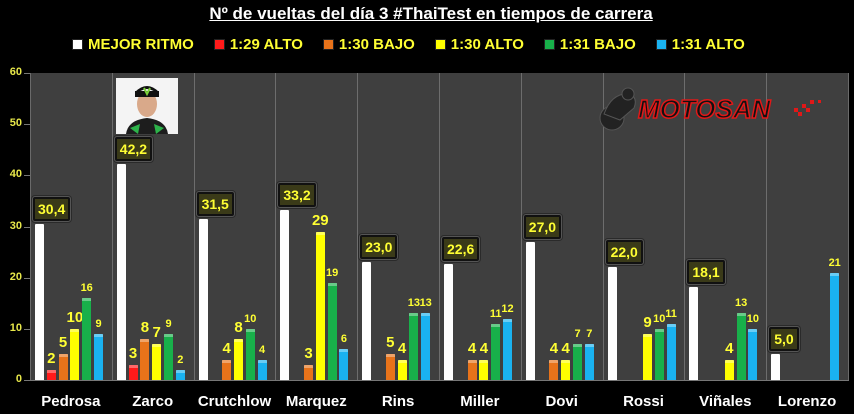  I want to click on best-pace-label: 27,0, so click(542, 226).